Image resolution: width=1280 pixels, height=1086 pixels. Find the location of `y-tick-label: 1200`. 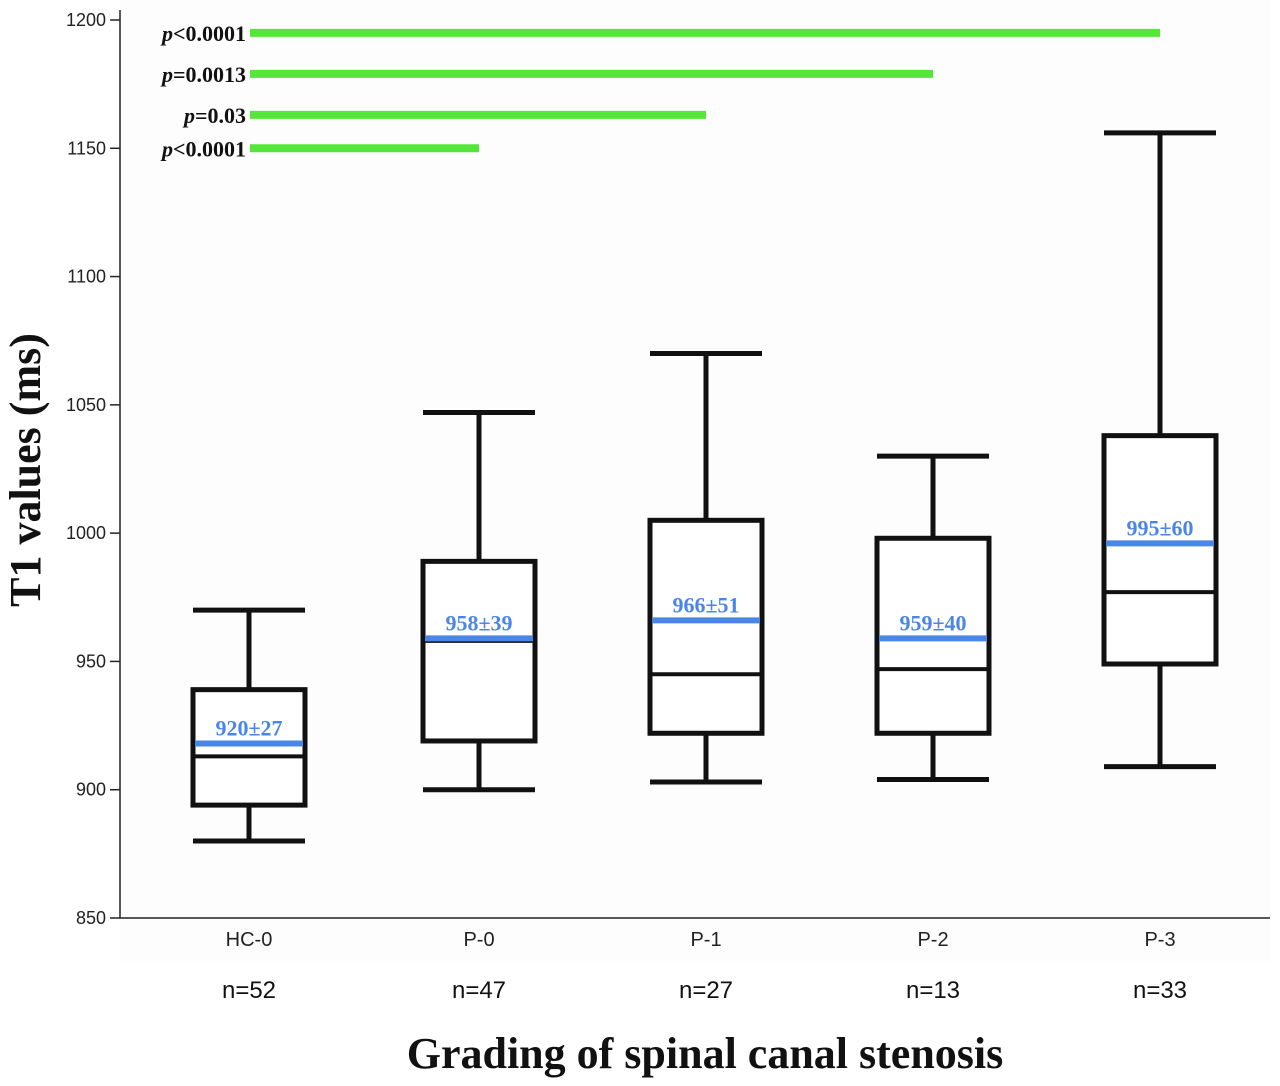

y-tick-label: 1200 is located at coordinates (86, 20).